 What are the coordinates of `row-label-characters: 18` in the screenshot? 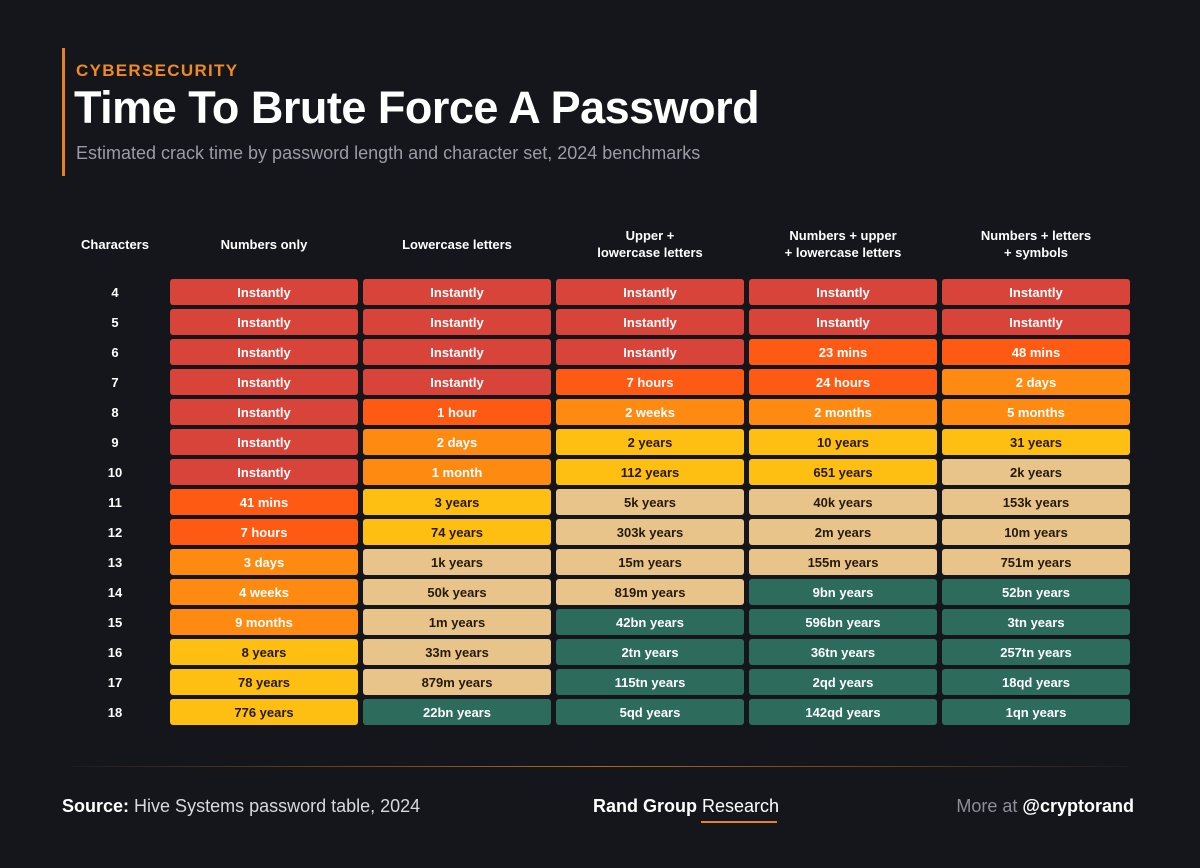 It's located at (115, 712).